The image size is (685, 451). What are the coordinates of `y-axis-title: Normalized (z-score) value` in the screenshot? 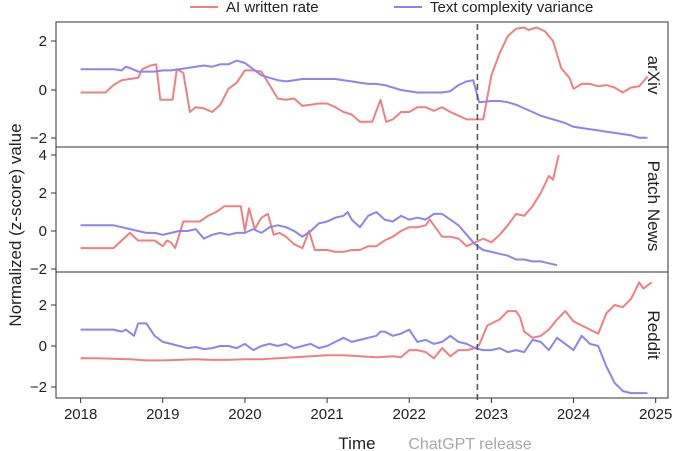 It's located at (15, 224).